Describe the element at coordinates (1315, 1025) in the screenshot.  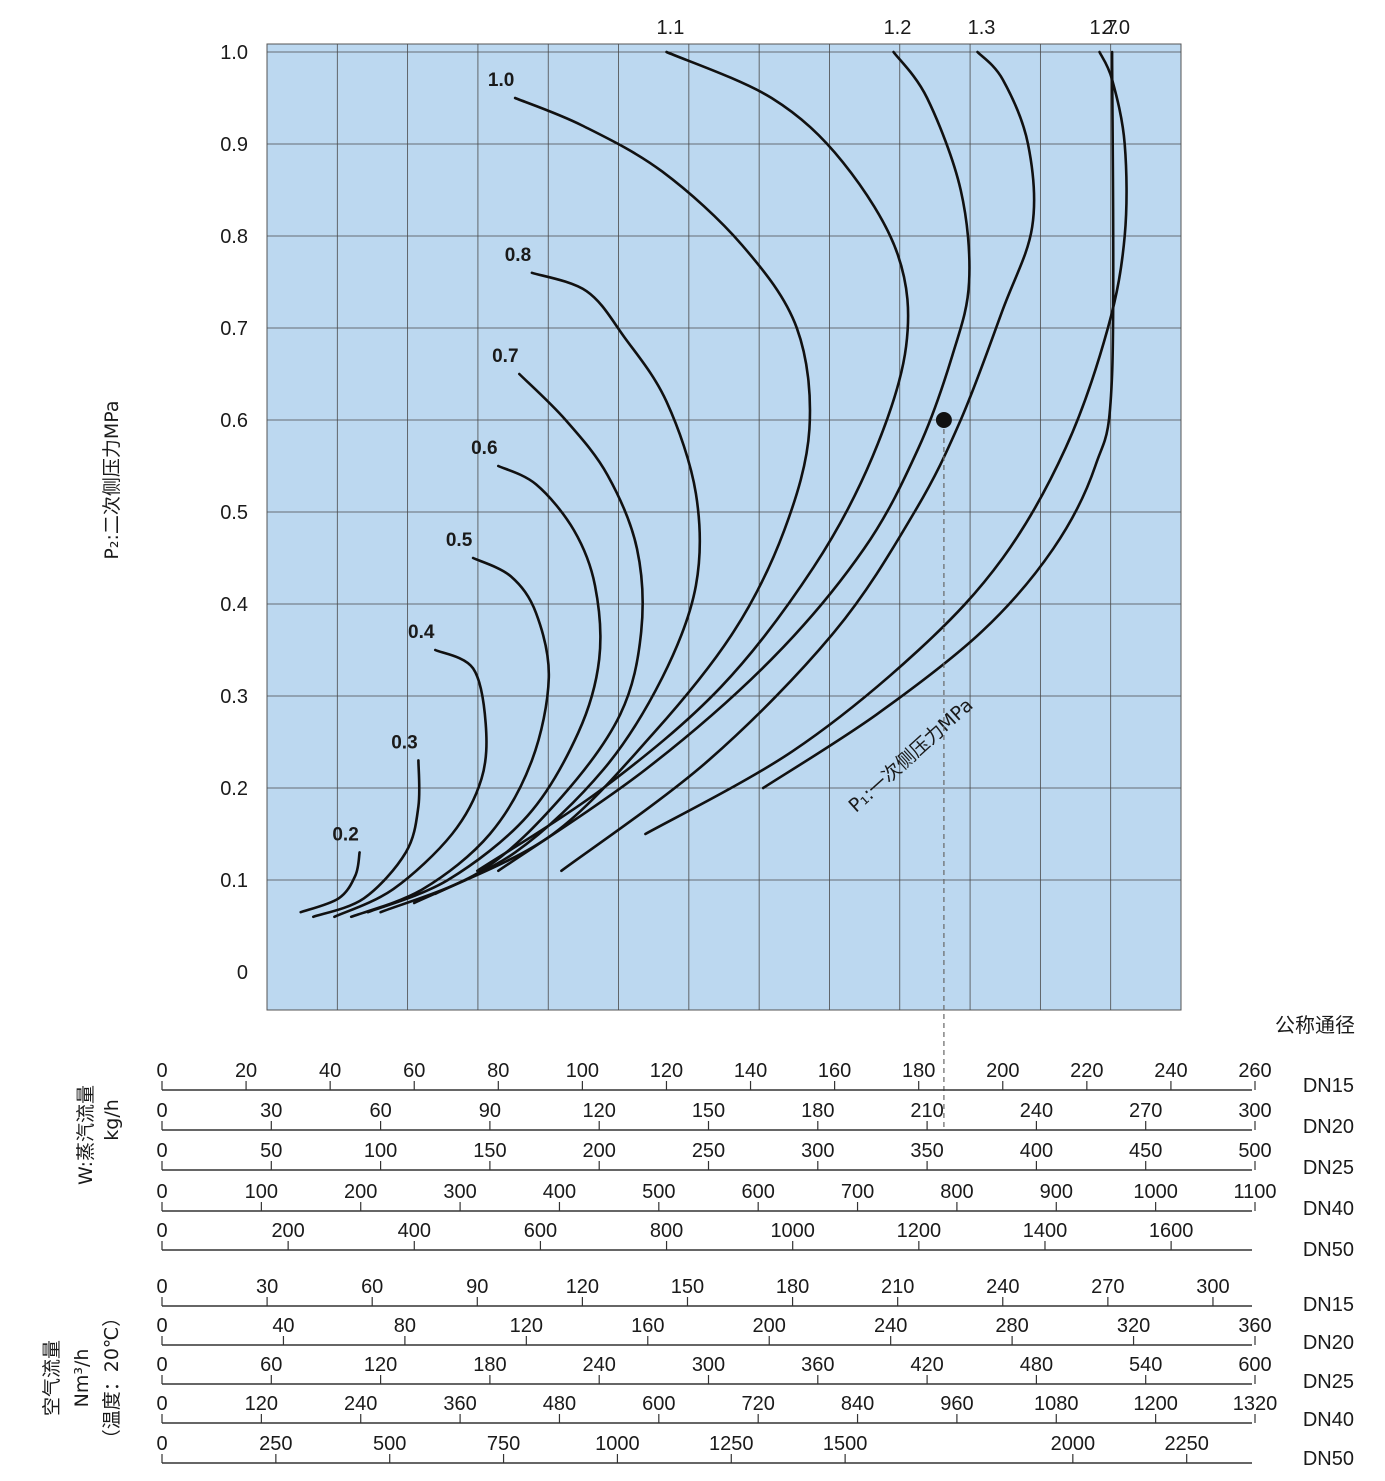
I see `nominal-diameter-header: 公称通径` at that location.